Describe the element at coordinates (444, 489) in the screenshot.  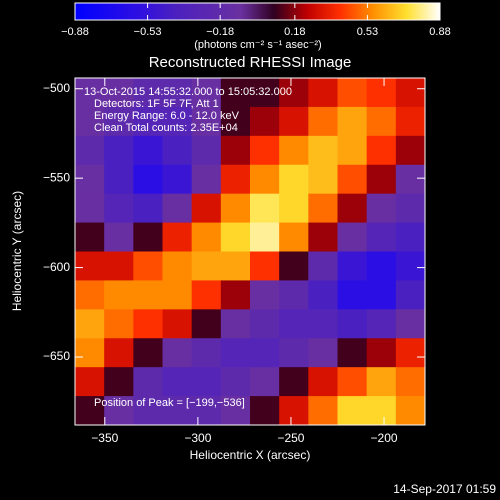
I see `footer-date: 14-Sep-2017 01:59` at that location.